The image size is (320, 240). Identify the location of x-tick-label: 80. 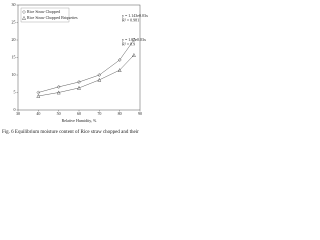
(120, 113).